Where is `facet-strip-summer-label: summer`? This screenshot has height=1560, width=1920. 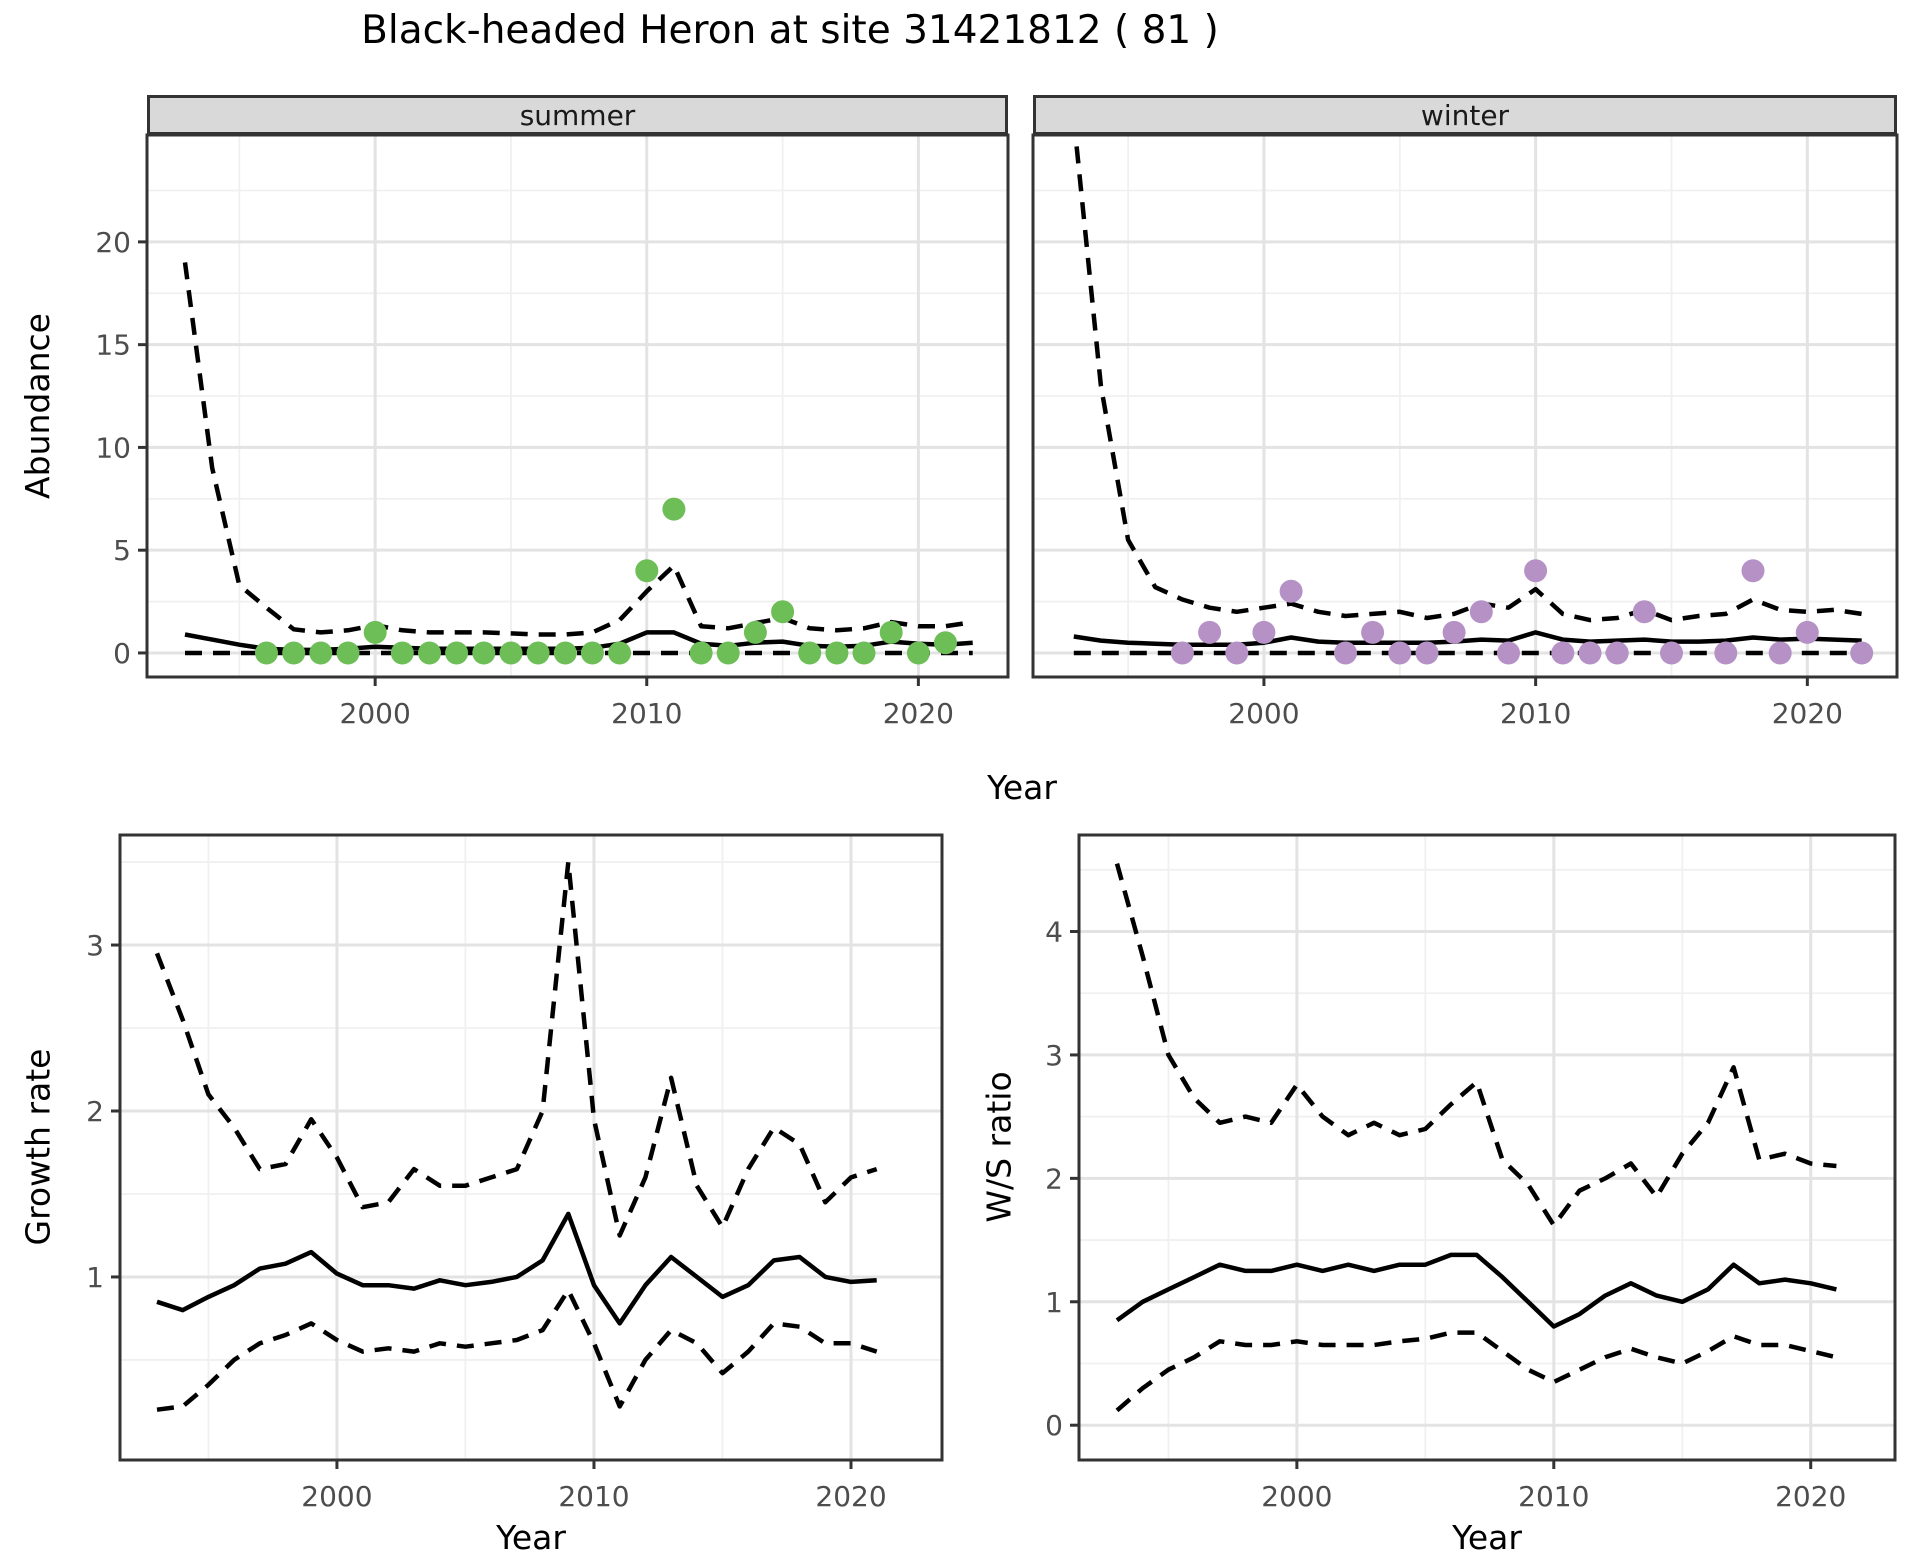
facet-strip-summer-label: summer is located at coordinates (577, 115).